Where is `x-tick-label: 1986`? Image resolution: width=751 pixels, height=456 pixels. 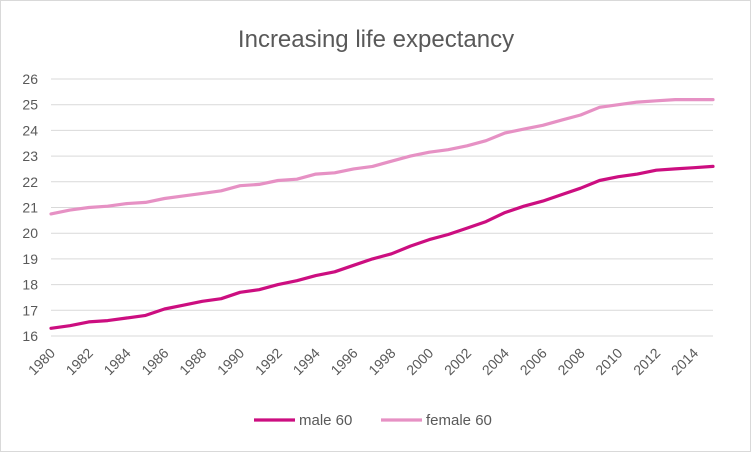
x-tick-label: 1986 is located at coordinates (154, 361).